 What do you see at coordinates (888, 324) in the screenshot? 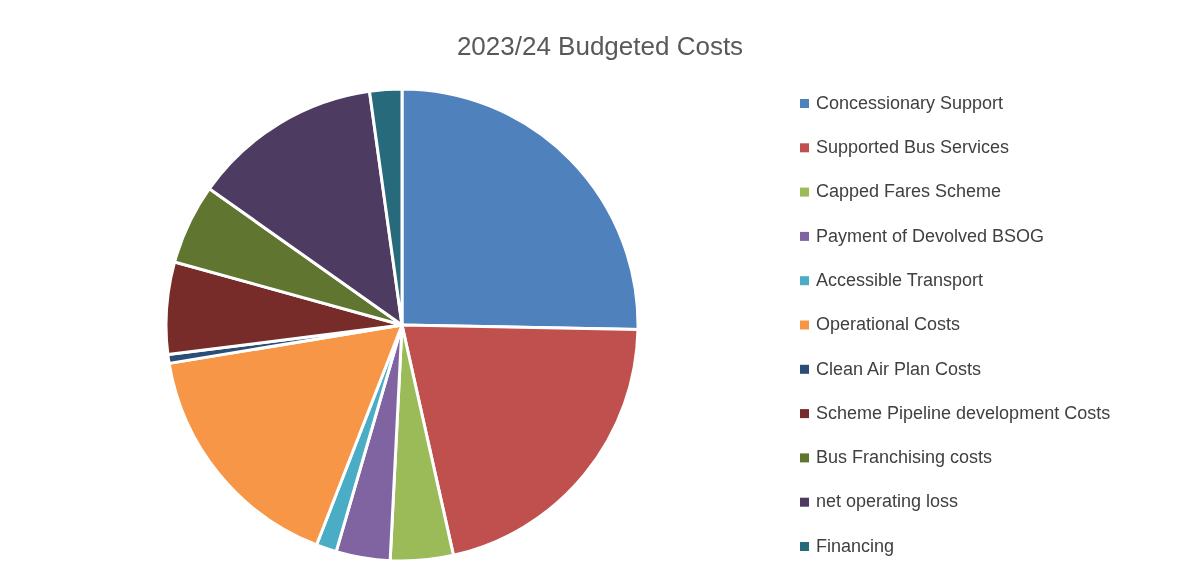
I see `legend-label: Operational Costs` at bounding box center [888, 324].